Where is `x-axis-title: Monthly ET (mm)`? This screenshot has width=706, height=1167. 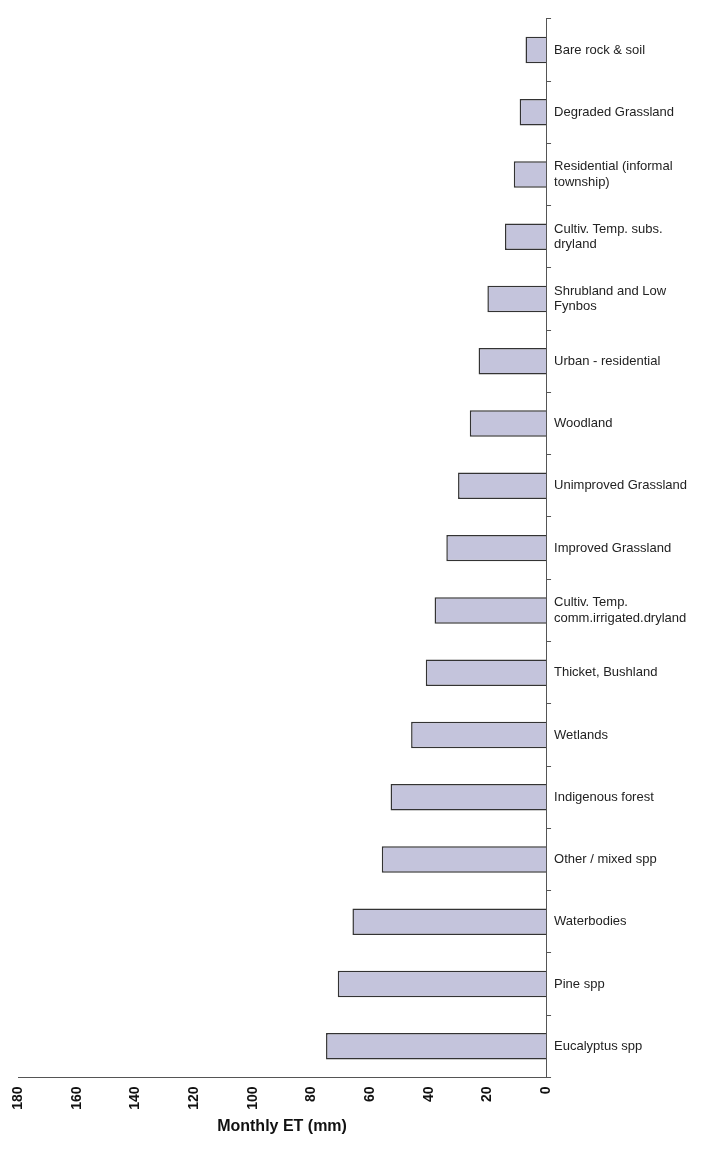 x-axis-title: Monthly ET (mm) is located at coordinates (282, 1125).